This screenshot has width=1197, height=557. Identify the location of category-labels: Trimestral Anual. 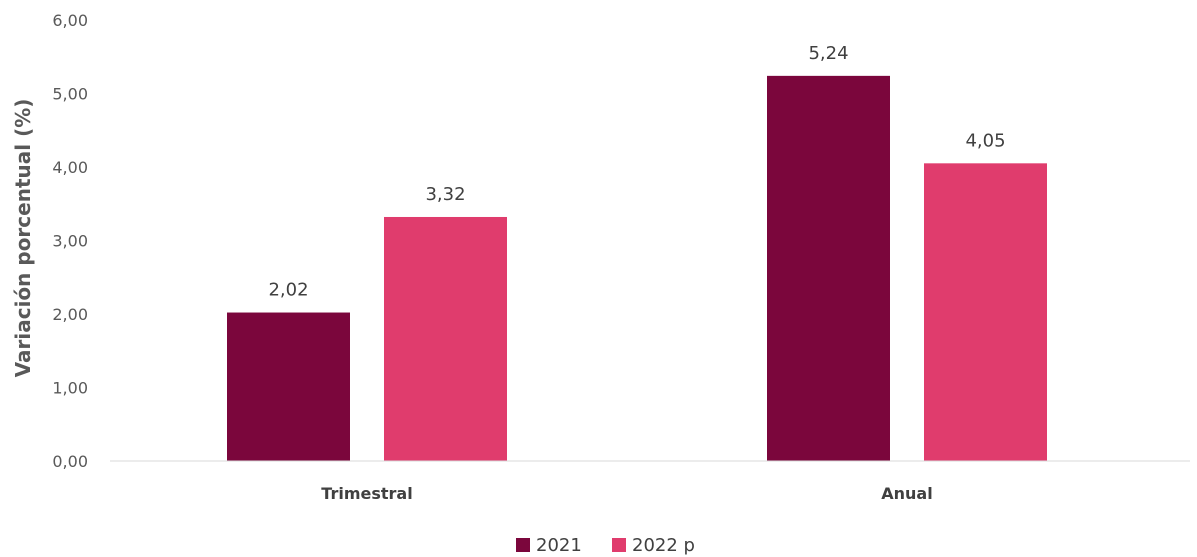
(626, 493).